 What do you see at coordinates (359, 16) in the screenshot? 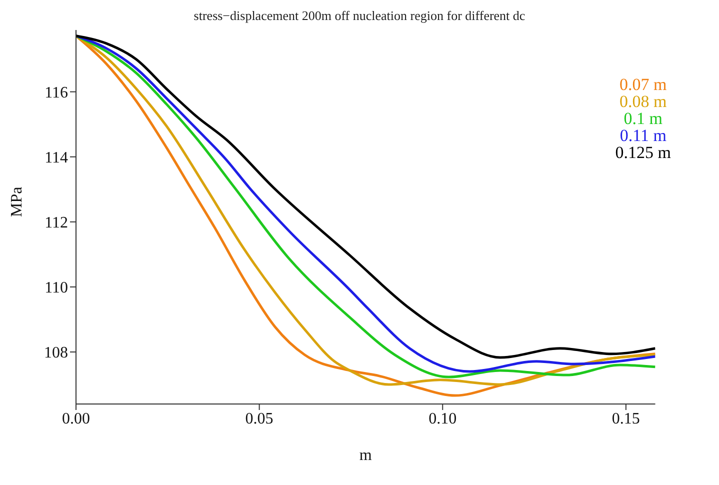
I see `chart-title: stress−displacement 200m off nucleation region for different dc` at bounding box center [359, 16].